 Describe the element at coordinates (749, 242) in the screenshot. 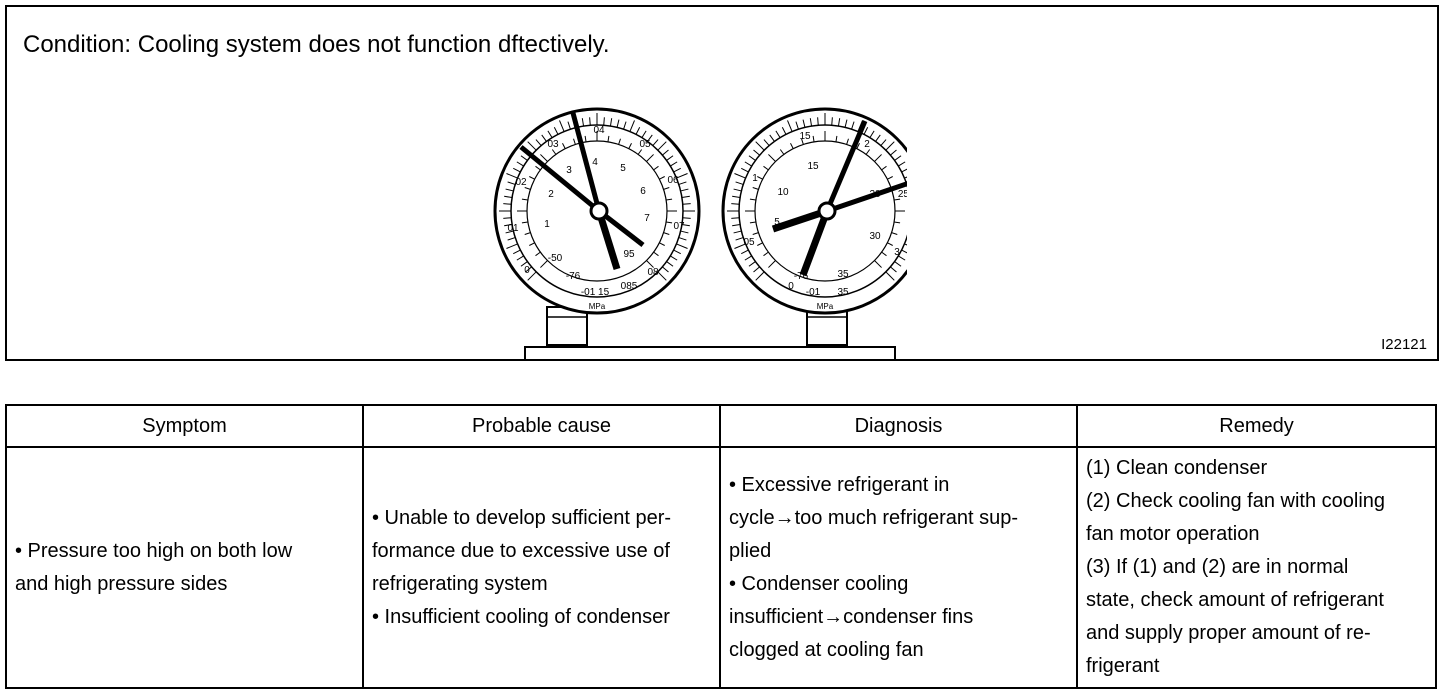

I see `high-scale-label: 05` at that location.